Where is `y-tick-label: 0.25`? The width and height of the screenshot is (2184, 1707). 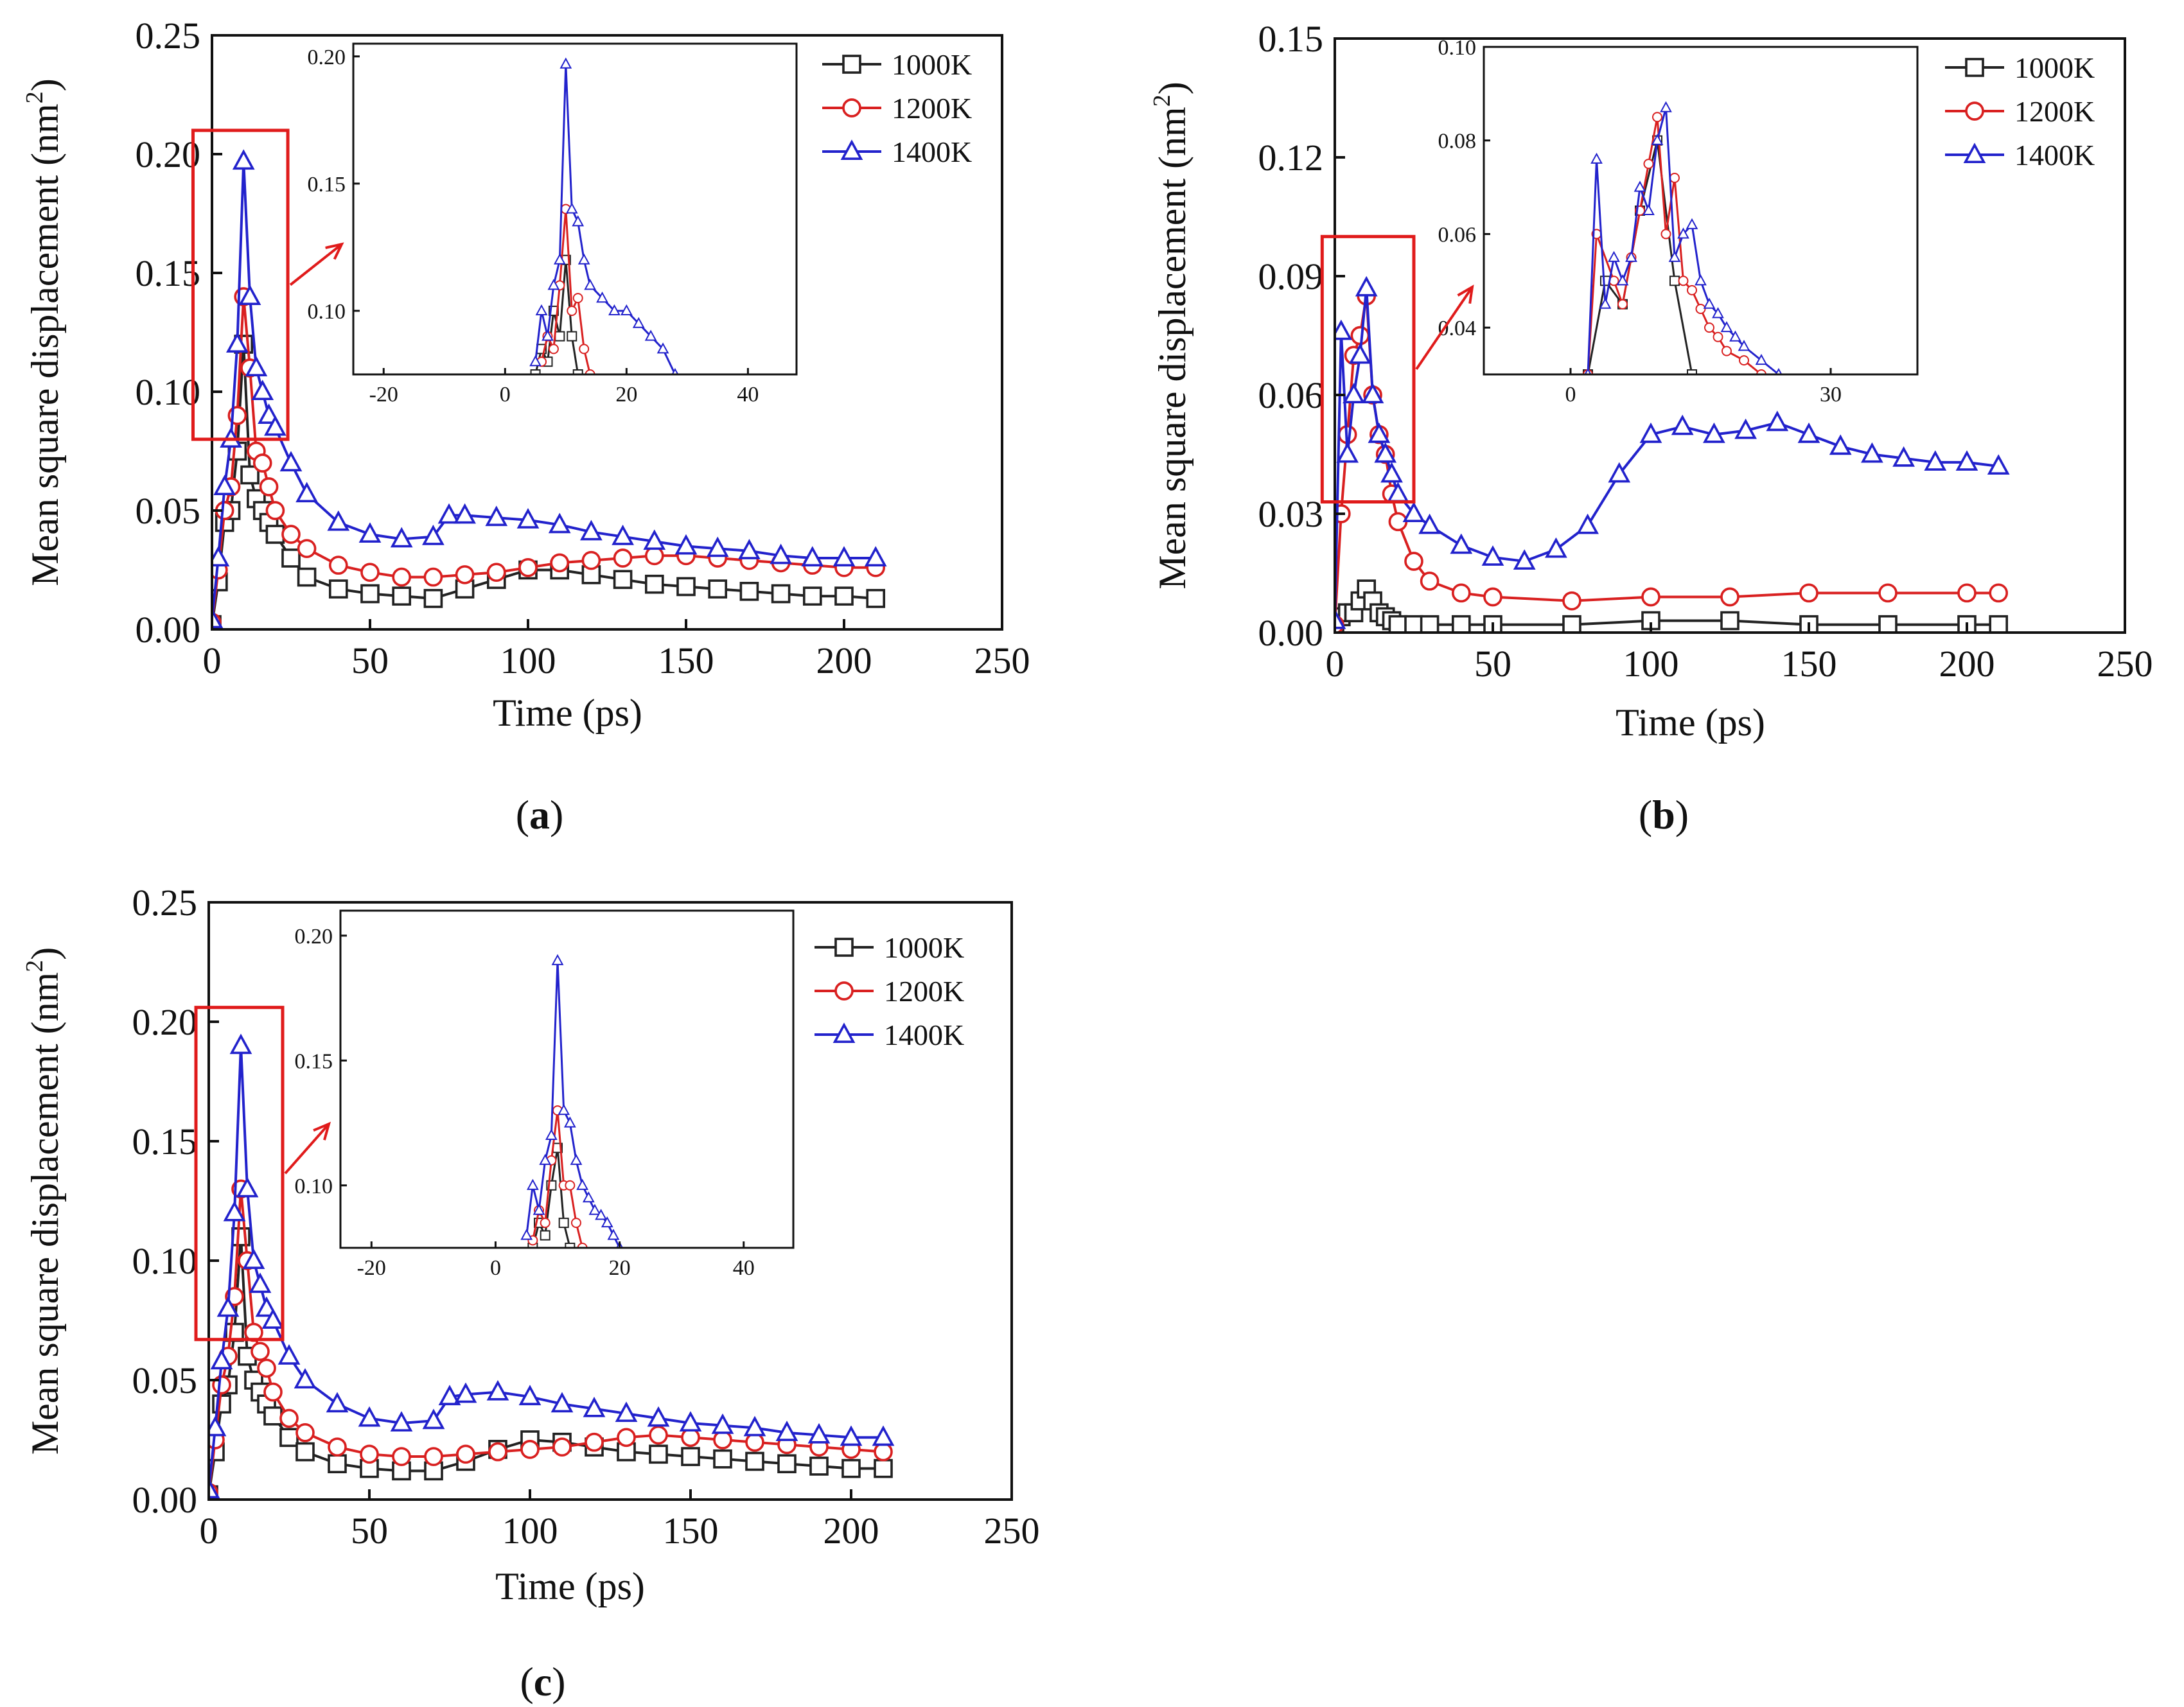 y-tick-label: 0.25 is located at coordinates (168, 36).